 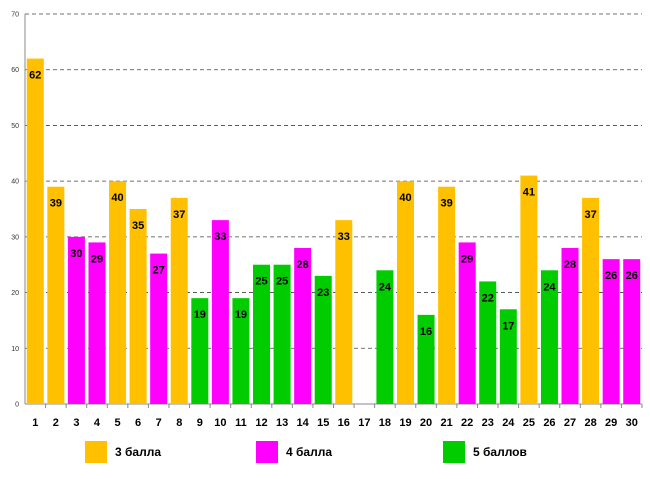 What do you see at coordinates (570, 265) in the screenshot?
I see `data-label-27: 28` at bounding box center [570, 265].